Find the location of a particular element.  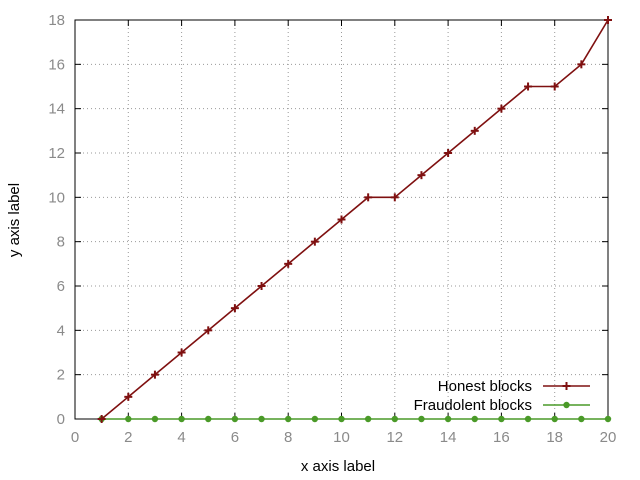

y-tick-label: 8 is located at coordinates (61, 242).